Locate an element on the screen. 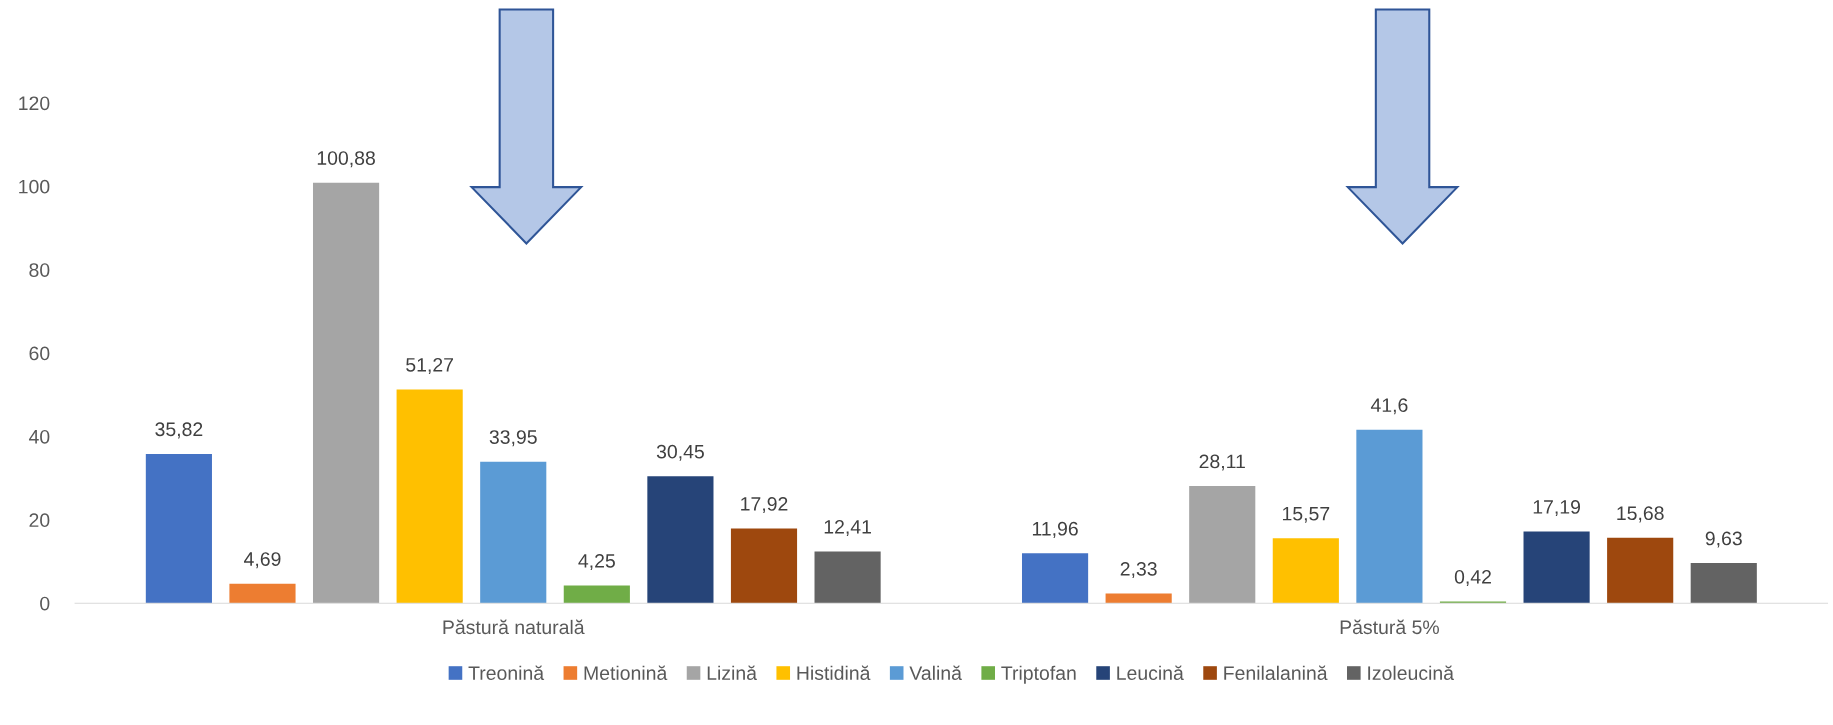 The height and width of the screenshot is (725, 1833). legend-label: Triptofan is located at coordinates (1038, 674).